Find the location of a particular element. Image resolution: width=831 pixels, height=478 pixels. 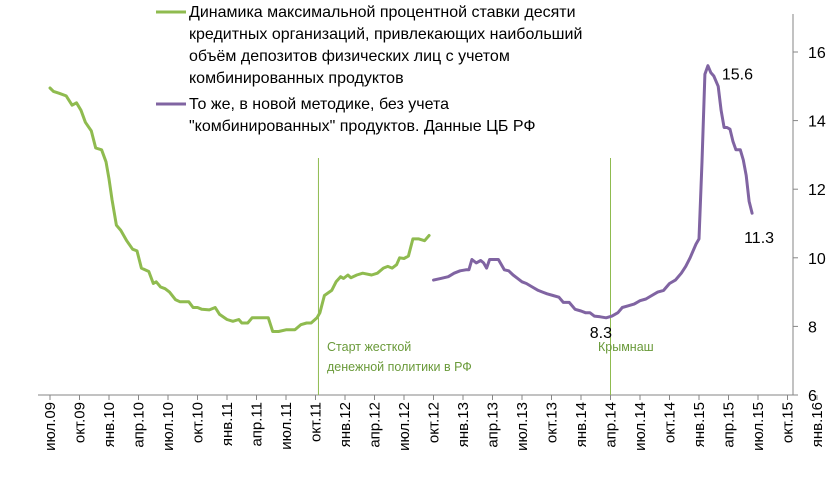

x-tick-label: июл.14 is located at coordinates (640, 426).